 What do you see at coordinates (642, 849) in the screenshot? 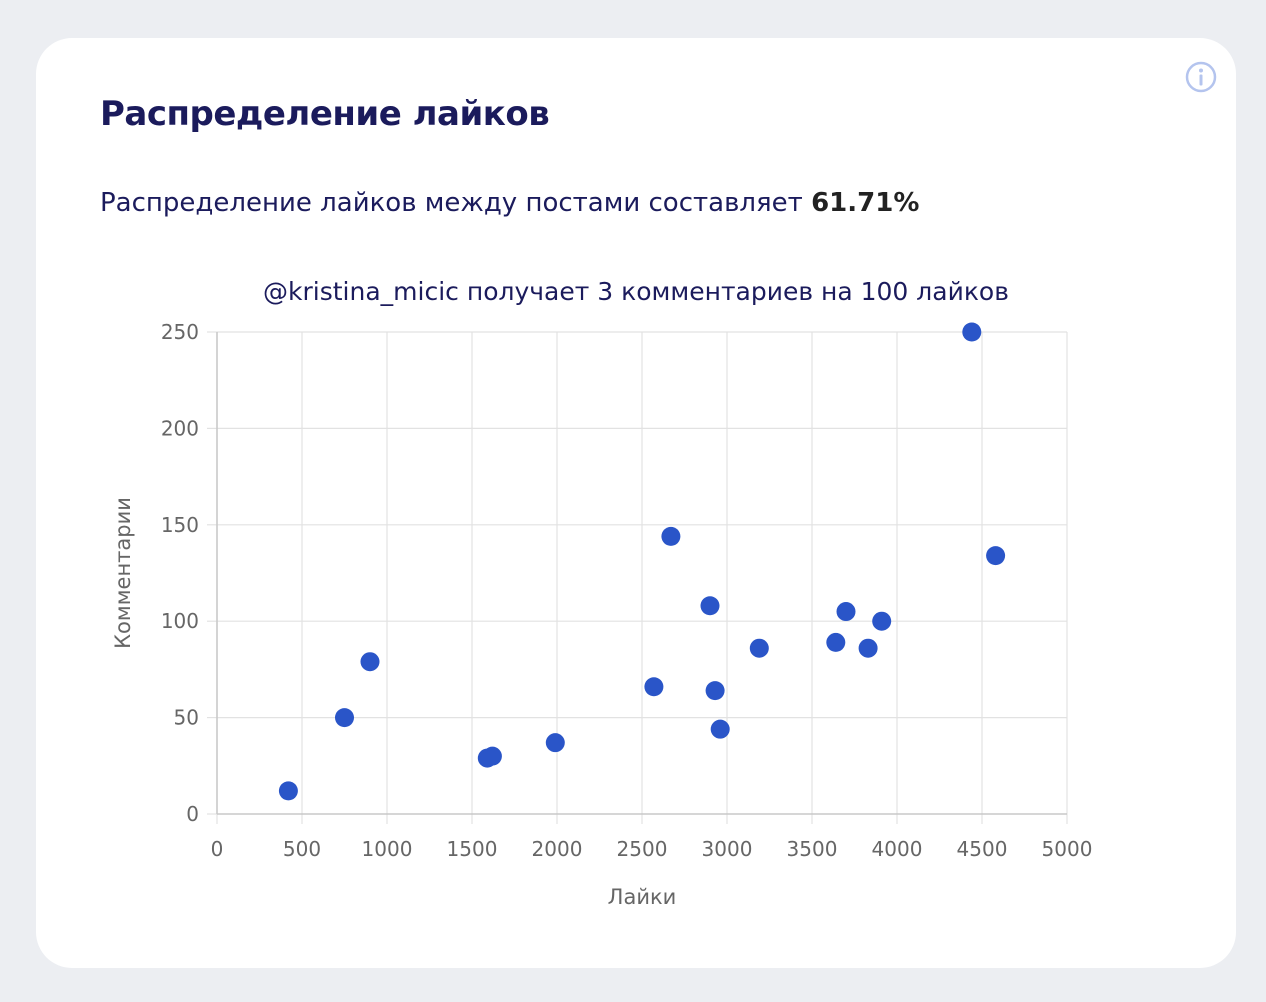
I see `x-tick-label: 2500` at bounding box center [642, 849].